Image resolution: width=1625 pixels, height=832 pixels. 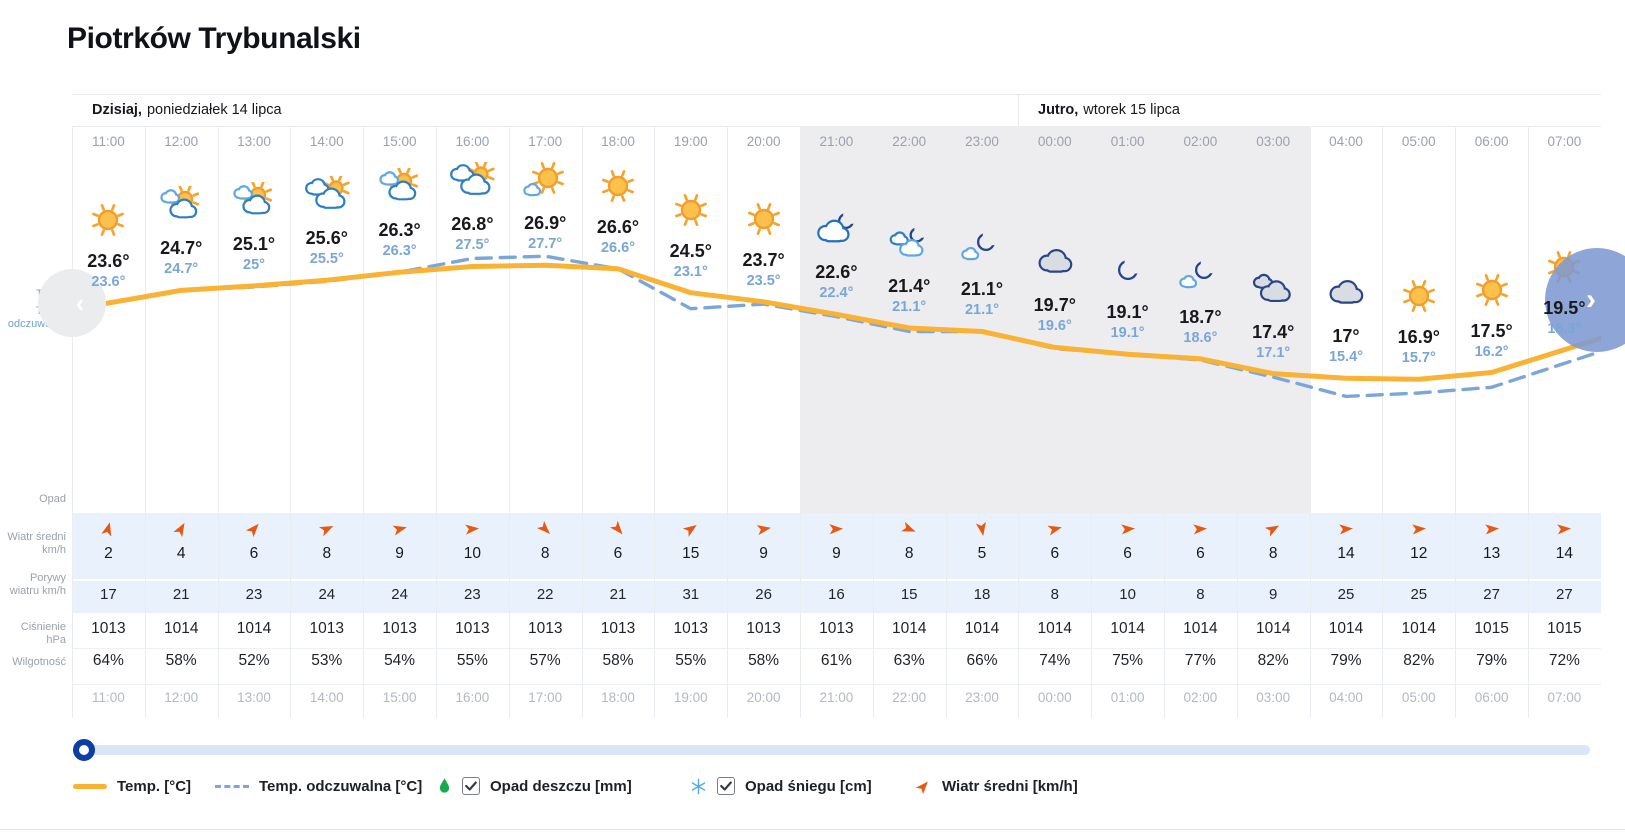 I want to click on forecast-column: 13:00 25.1° 25° 6 23 1014 52% 13:00, so click(x=254, y=416).